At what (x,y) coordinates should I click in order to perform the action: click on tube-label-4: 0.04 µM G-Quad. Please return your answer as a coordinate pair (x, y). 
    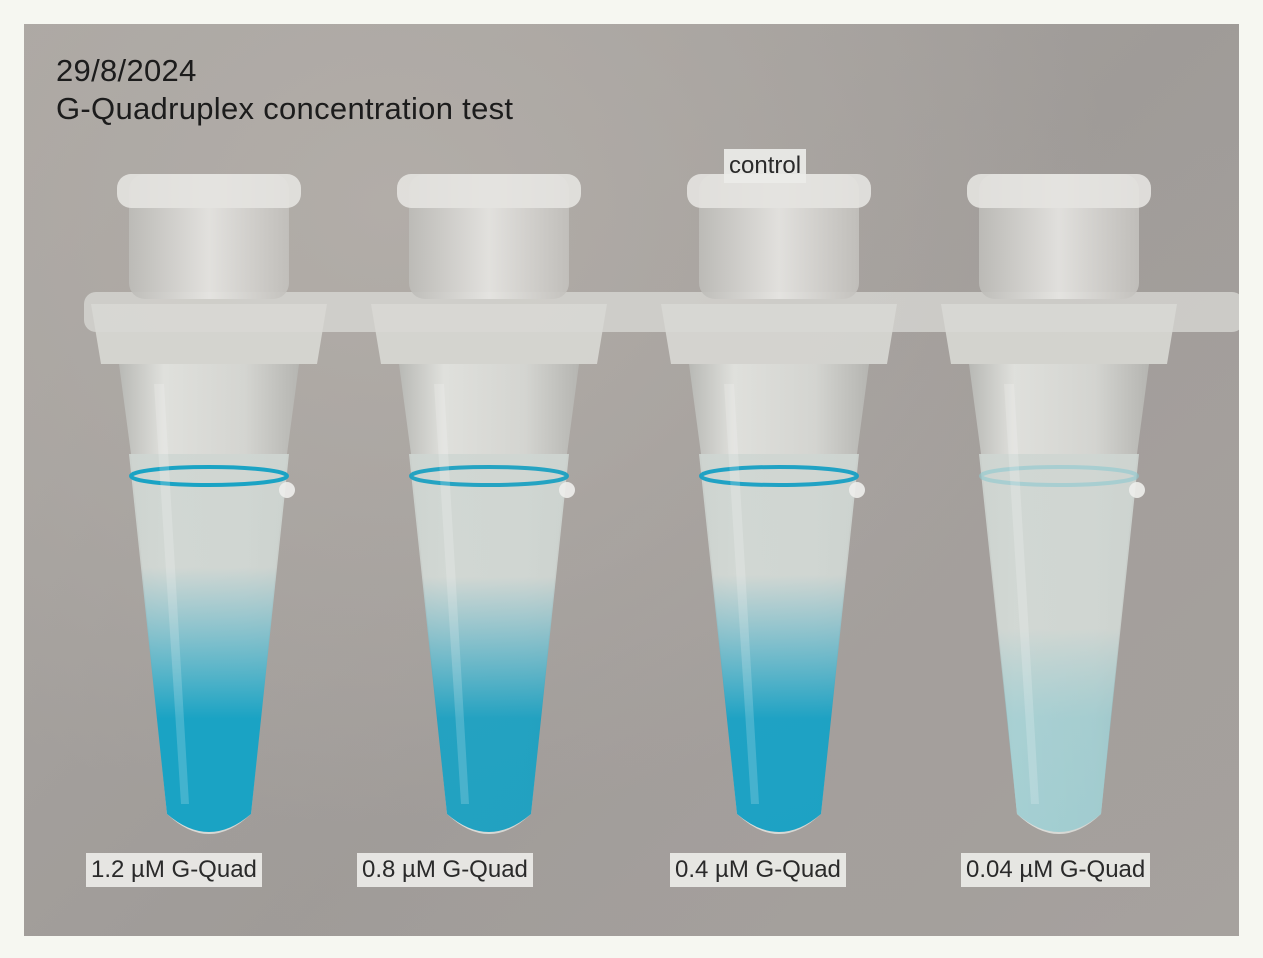
    Looking at the image, I should click on (1056, 870).